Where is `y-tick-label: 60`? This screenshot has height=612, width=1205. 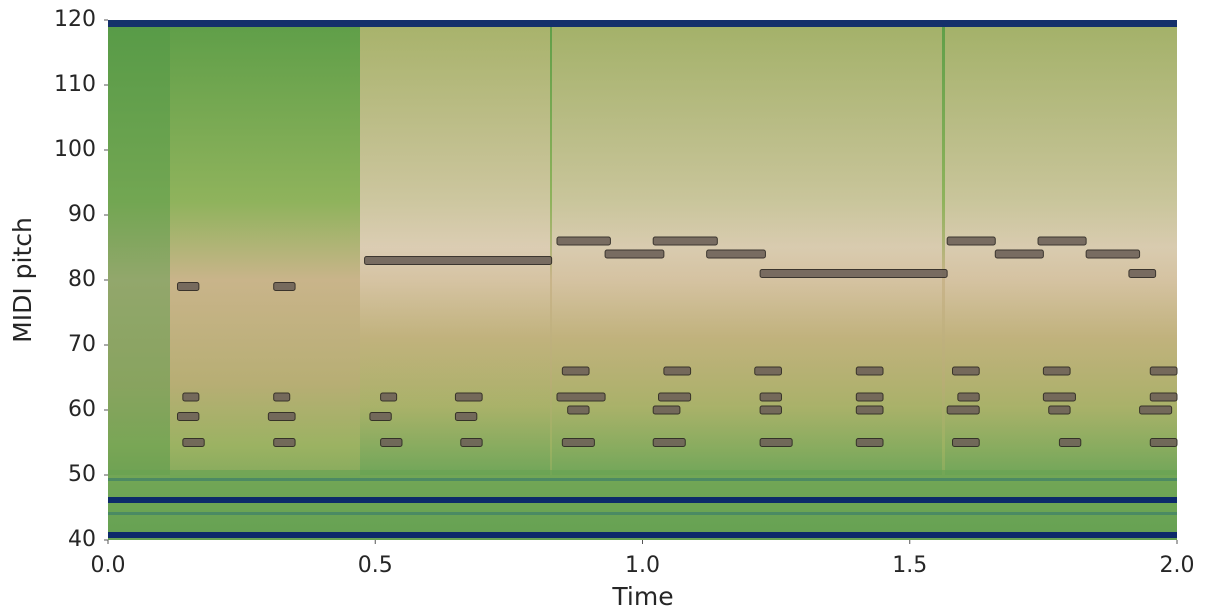
y-tick-label: 60 is located at coordinates (82, 409).